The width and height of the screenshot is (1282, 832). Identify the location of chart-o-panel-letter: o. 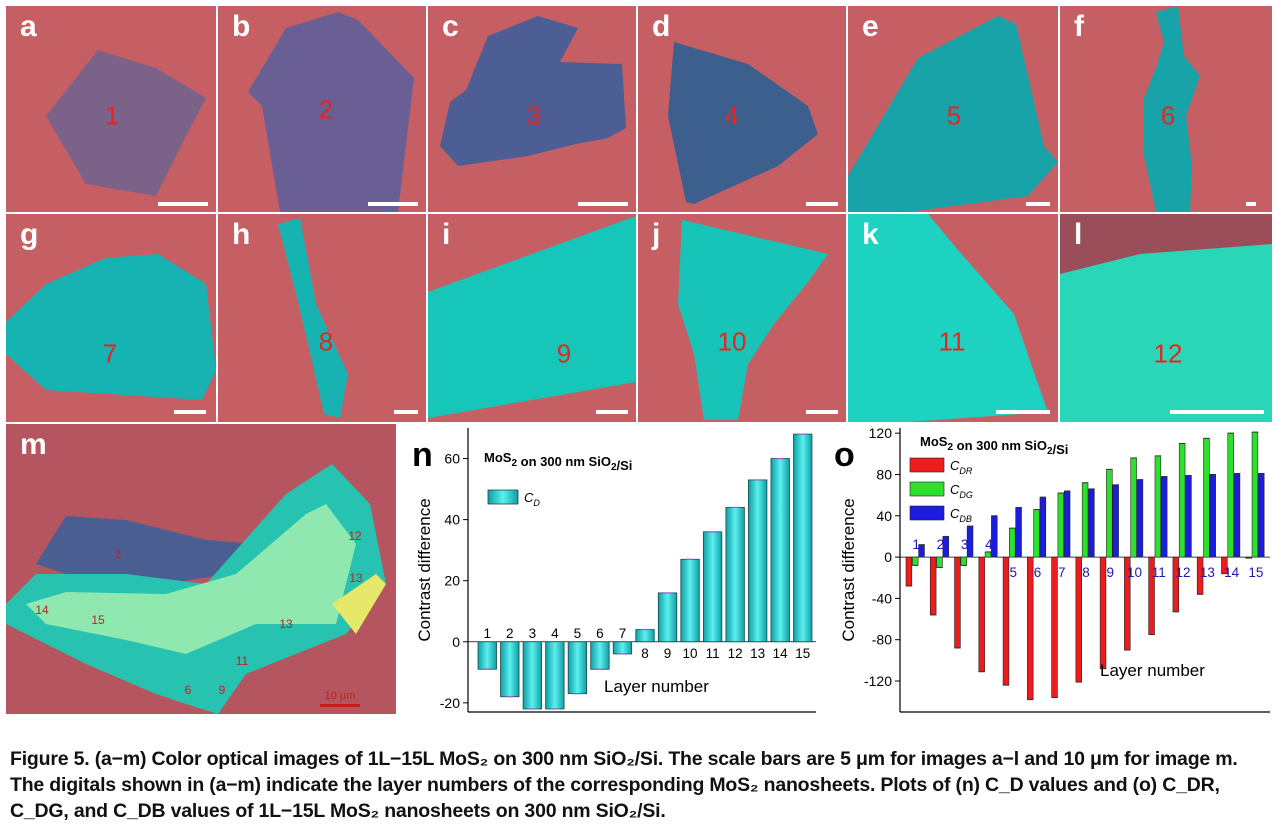
(844, 455).